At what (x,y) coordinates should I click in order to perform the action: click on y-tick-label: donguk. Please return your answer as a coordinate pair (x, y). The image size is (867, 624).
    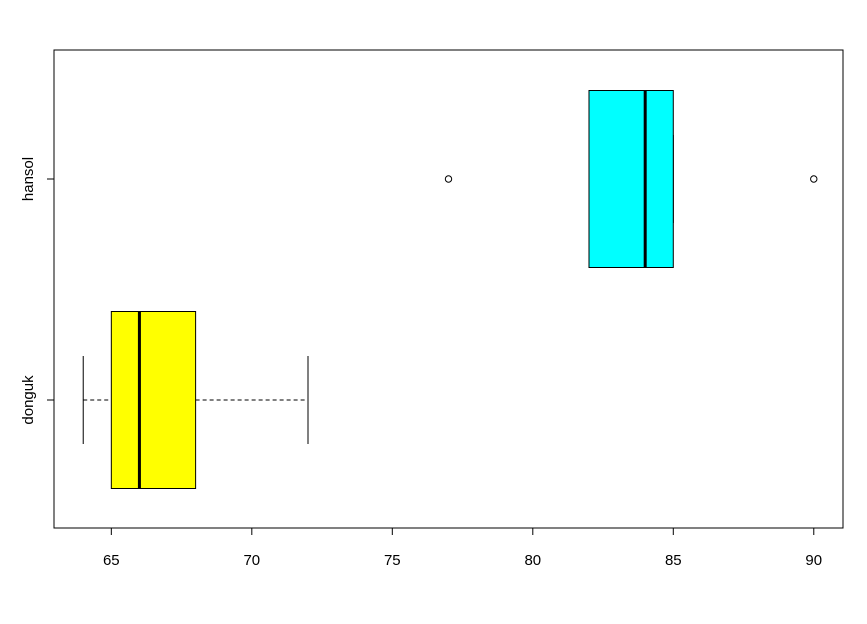
    Looking at the image, I should click on (28, 400).